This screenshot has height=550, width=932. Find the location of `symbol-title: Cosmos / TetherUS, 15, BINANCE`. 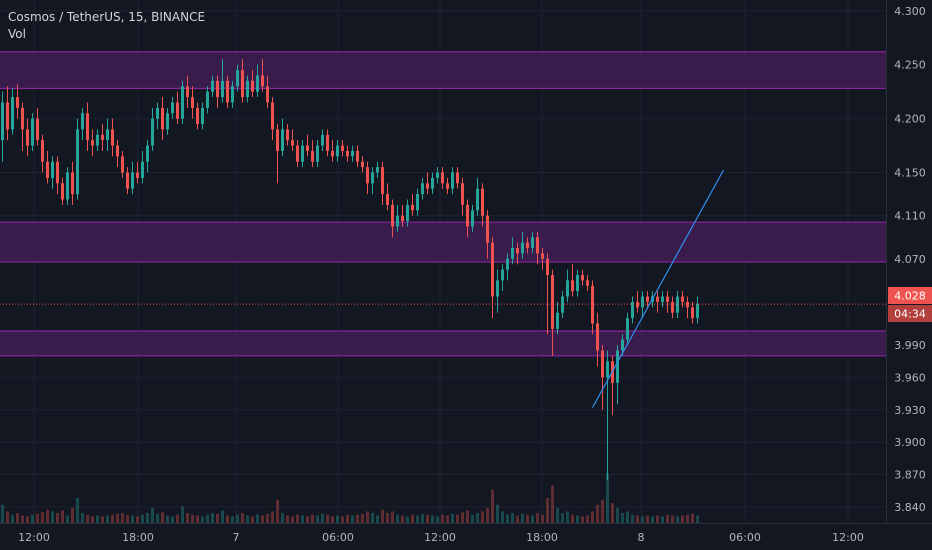

symbol-title: Cosmos / TetherUS, 15, BINANCE is located at coordinates (107, 17).